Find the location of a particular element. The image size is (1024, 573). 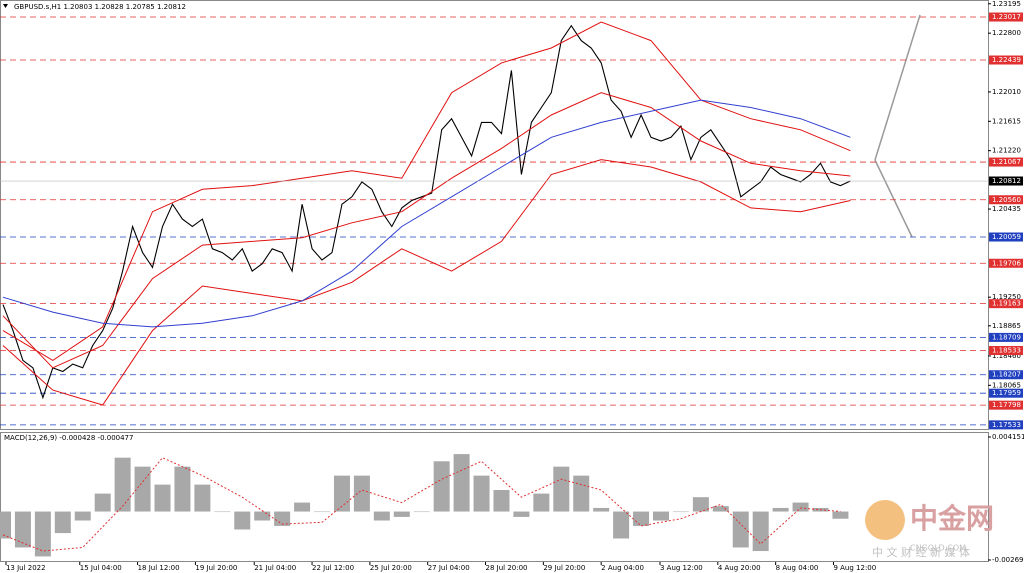

watermark-slogan: 中 文 财 经 新 媒 体 is located at coordinates (921, 552).